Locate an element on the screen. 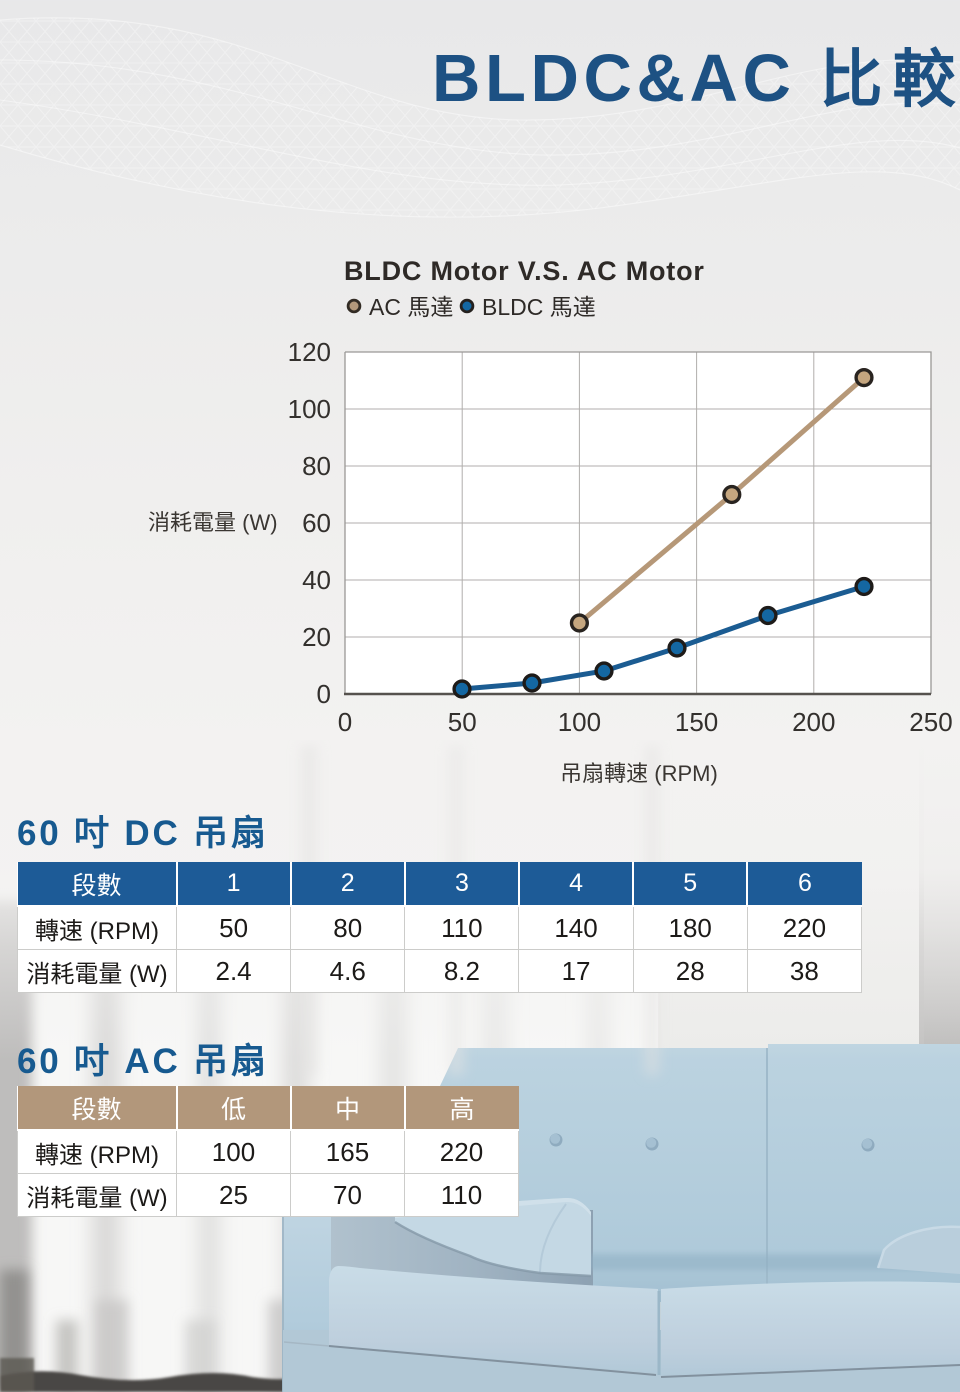 This screenshot has width=960, height=1392. svg-text: BLDC 馬達 is located at coordinates (539, 307).